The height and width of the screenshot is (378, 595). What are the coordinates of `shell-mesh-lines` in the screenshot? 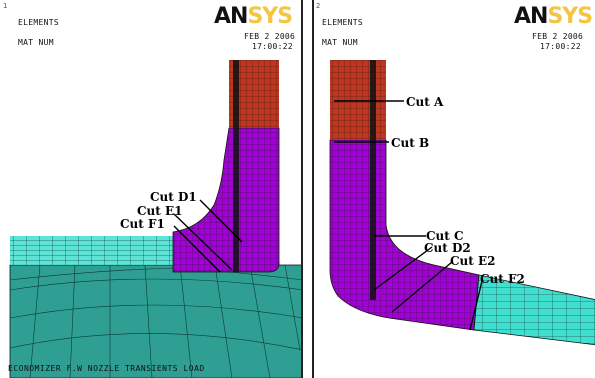 It's located at (155, 321).